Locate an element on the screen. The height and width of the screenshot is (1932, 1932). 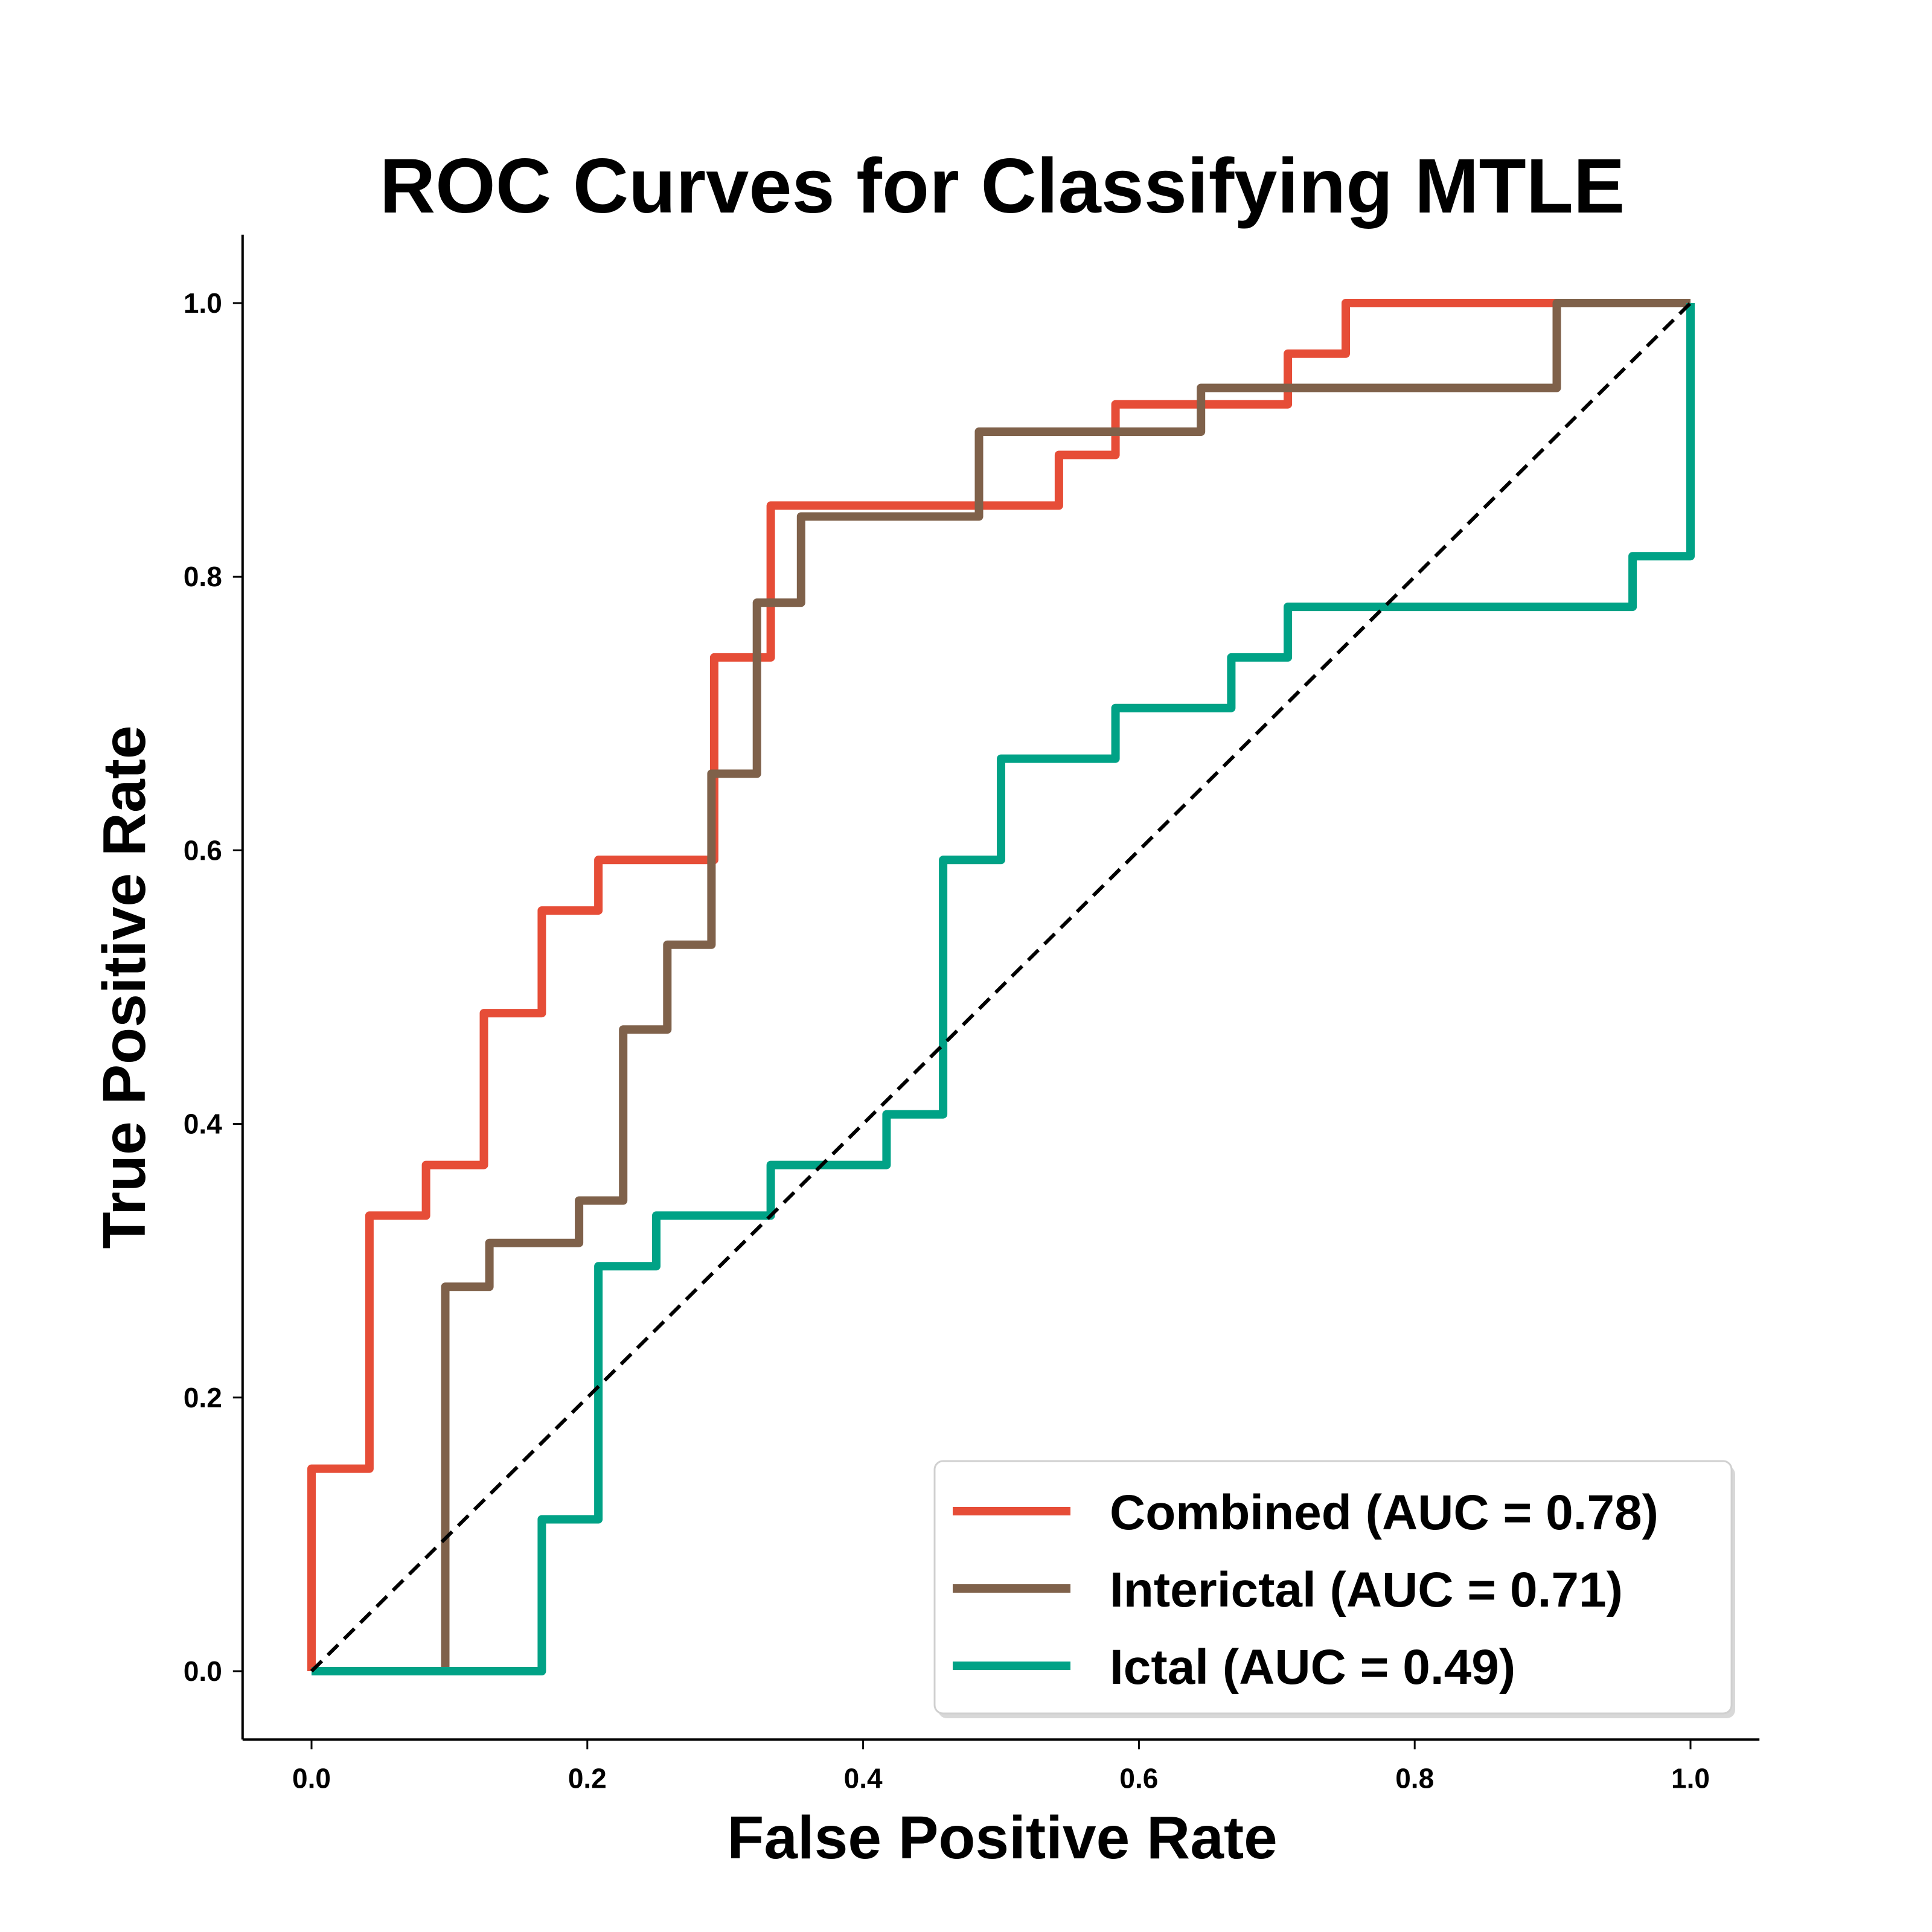
y-tick-label: 0.8 is located at coordinates (203, 576).